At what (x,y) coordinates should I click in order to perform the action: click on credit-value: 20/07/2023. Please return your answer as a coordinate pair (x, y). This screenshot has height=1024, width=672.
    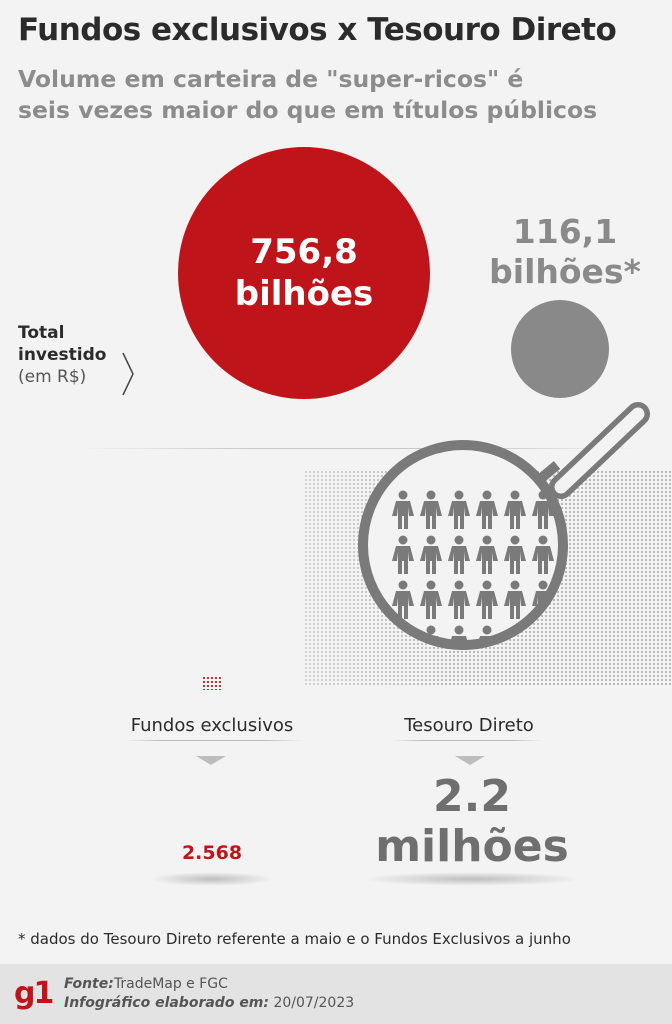
    Looking at the image, I should click on (314, 1003).